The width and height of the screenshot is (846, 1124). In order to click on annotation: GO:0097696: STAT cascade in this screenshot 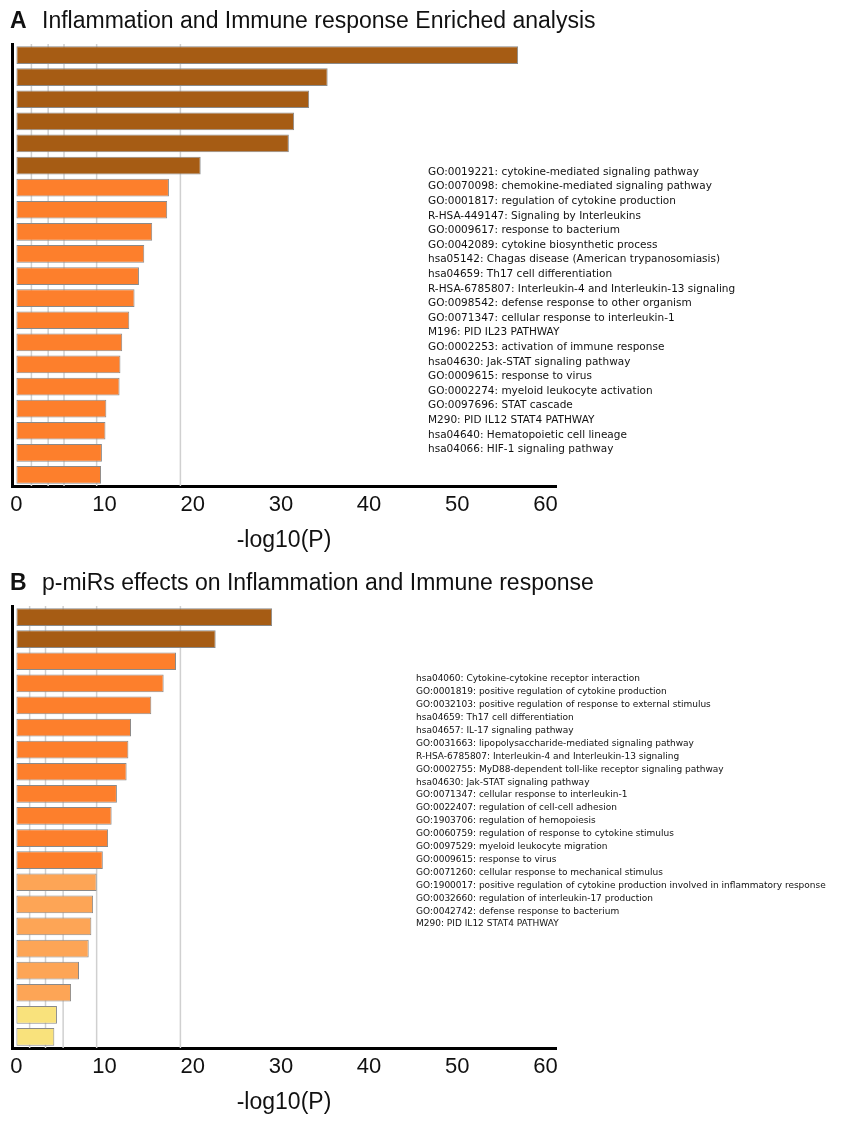, I will do `click(500, 404)`.